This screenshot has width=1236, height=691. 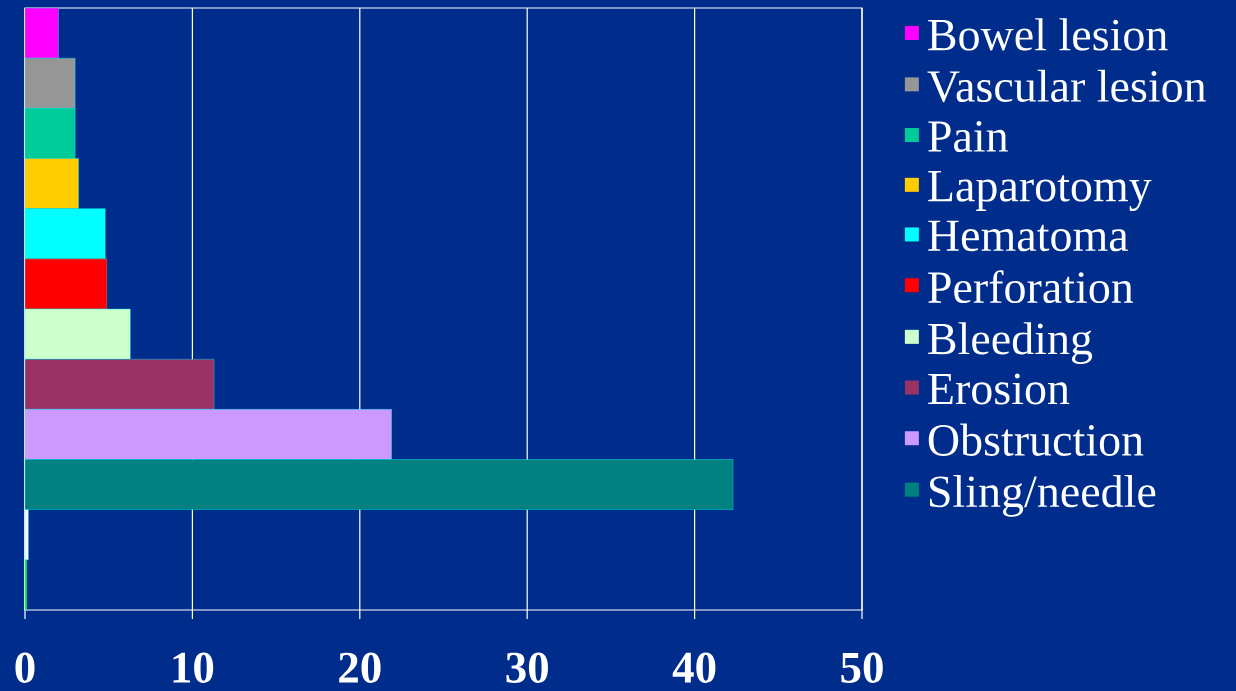 I want to click on x-tick-label: 40, so click(x=694, y=667).